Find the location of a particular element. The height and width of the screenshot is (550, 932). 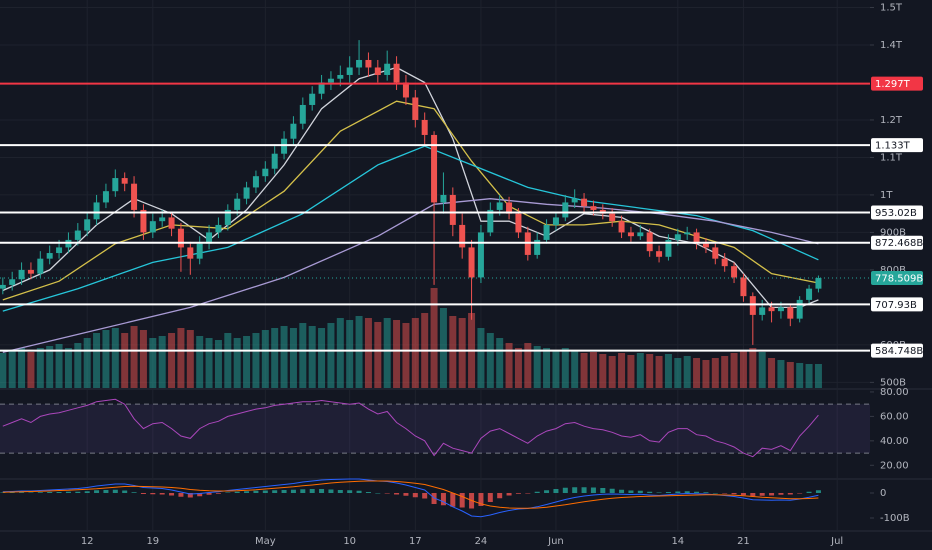

rsi-line is located at coordinates (410, 428).